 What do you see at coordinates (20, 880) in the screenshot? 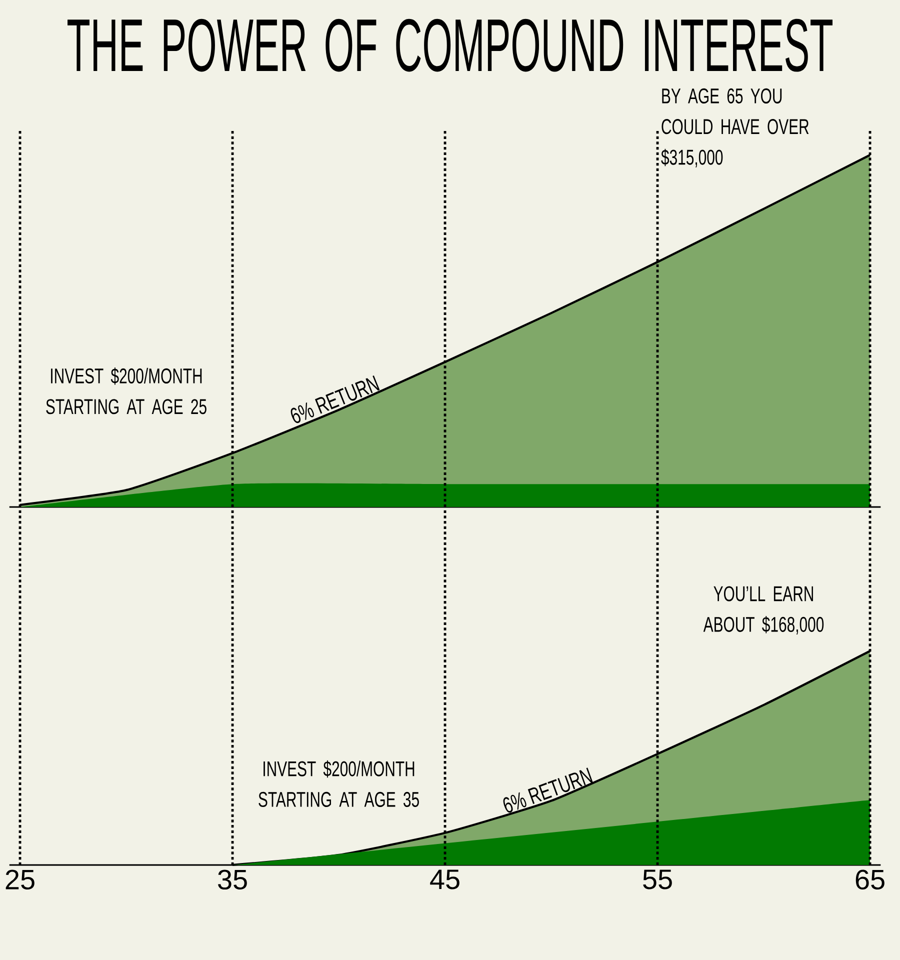
I see `x-tick-label: 25` at bounding box center [20, 880].